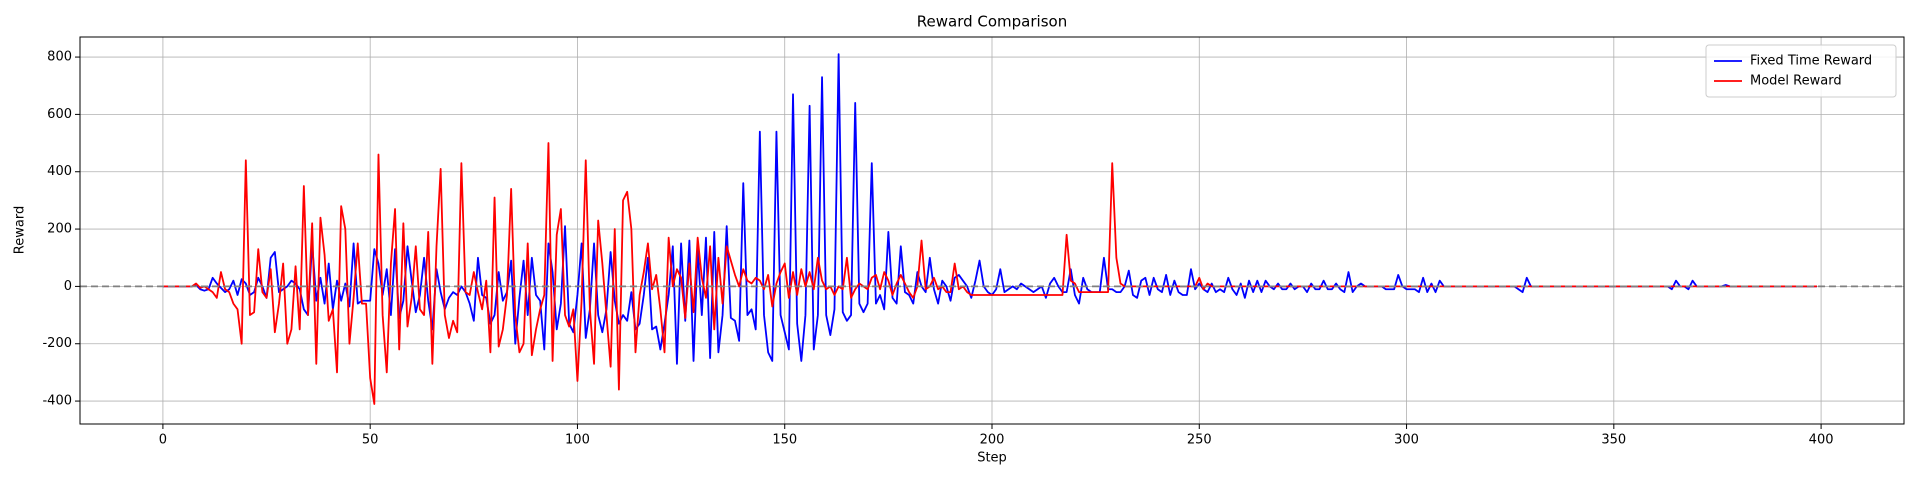 This screenshot has height=480, width=1920. Describe the element at coordinates (370, 440) in the screenshot. I see `x-tick-label: 50` at that location.